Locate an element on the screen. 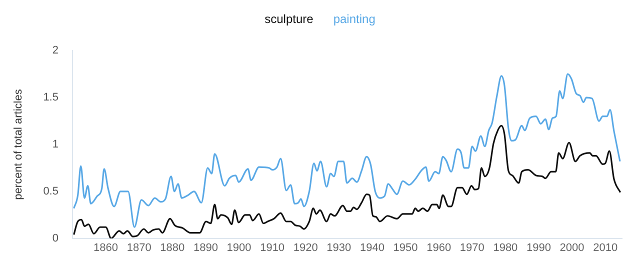  x-tick-label: 1910 is located at coordinates (272, 248).